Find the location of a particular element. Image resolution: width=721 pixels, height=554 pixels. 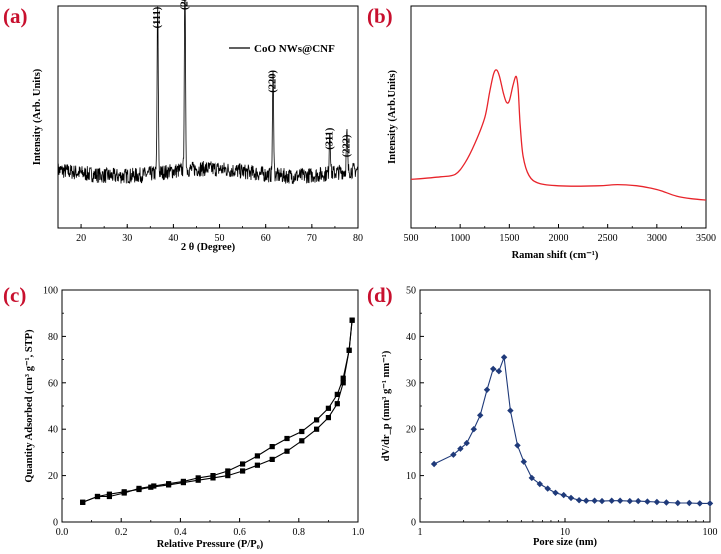

panel-c-ylabel: Quantity Adsorbed (cm³ g⁻¹, STP) is located at coordinates (29, 406).